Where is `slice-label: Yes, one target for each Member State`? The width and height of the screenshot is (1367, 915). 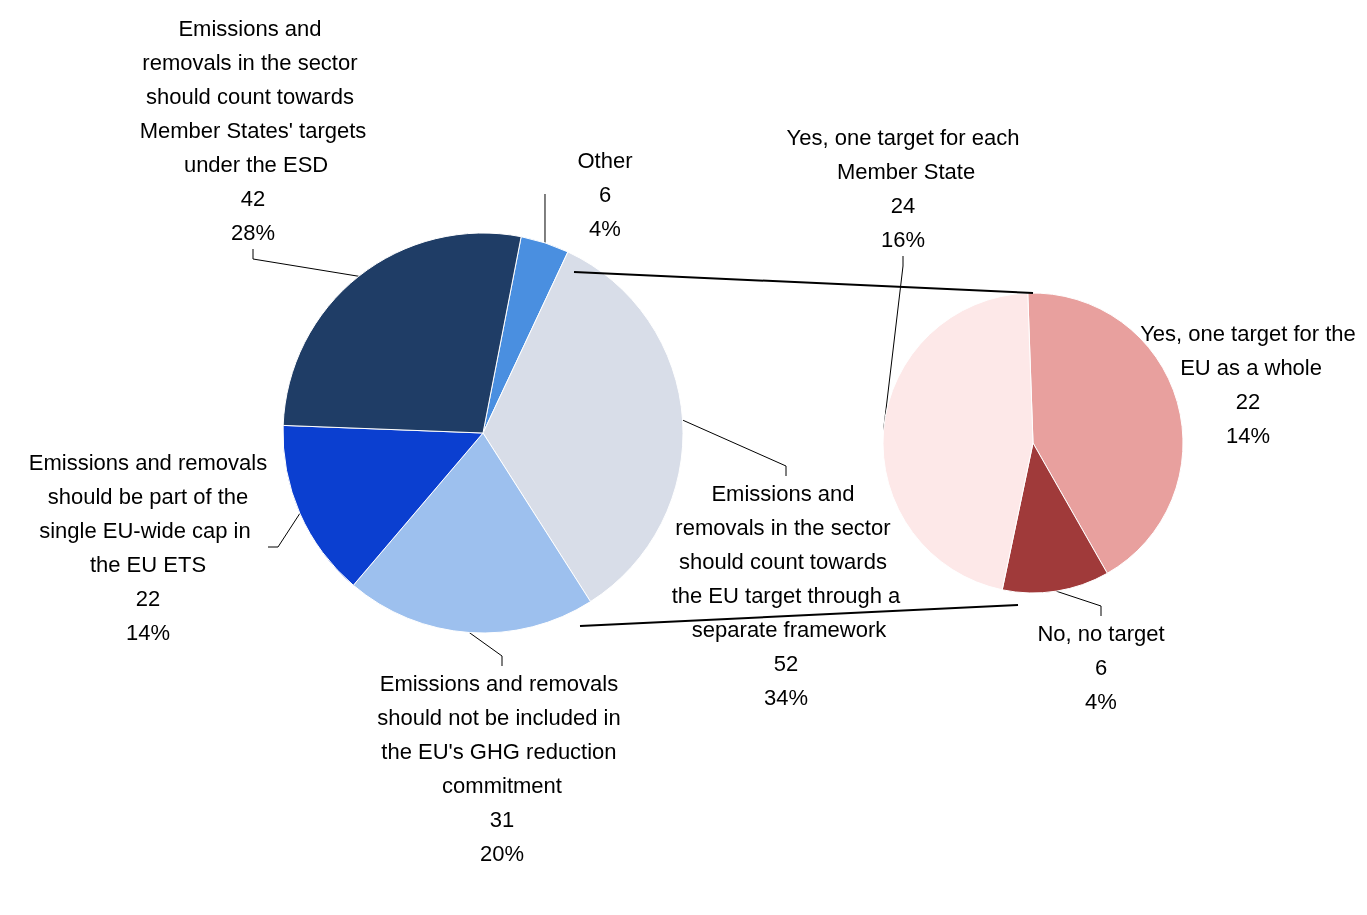
slice-label: Yes, one target for each Member State is located at coordinates (903, 154).